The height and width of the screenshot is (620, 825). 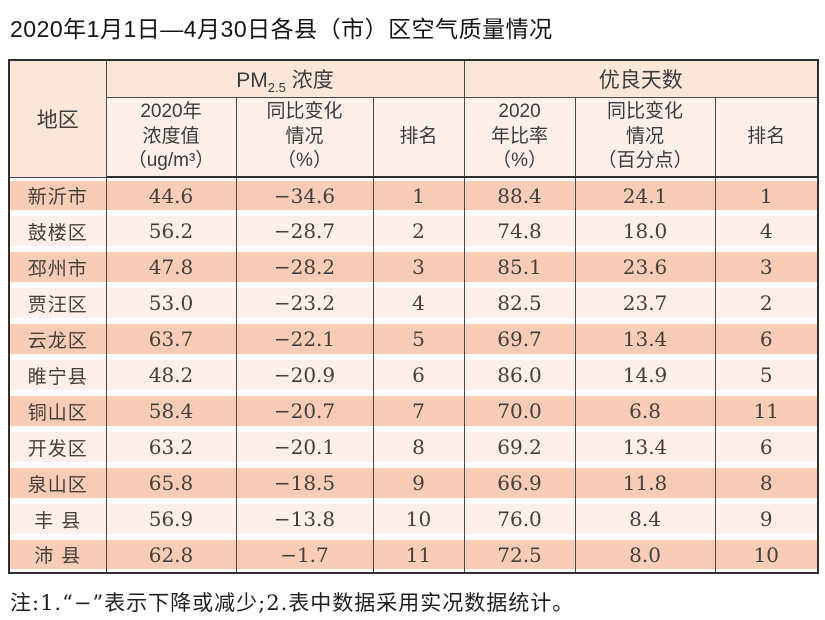 What do you see at coordinates (641, 79) in the screenshot?
I see `group-header-good-days: 优良天数` at bounding box center [641, 79].